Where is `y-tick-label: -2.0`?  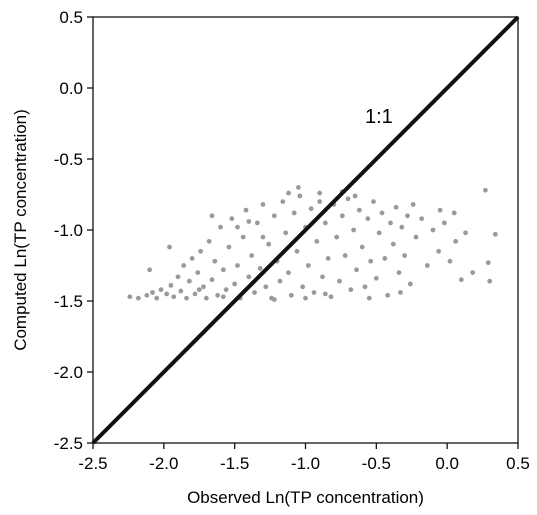 y-tick-label: -2.0 is located at coordinates (68, 372).